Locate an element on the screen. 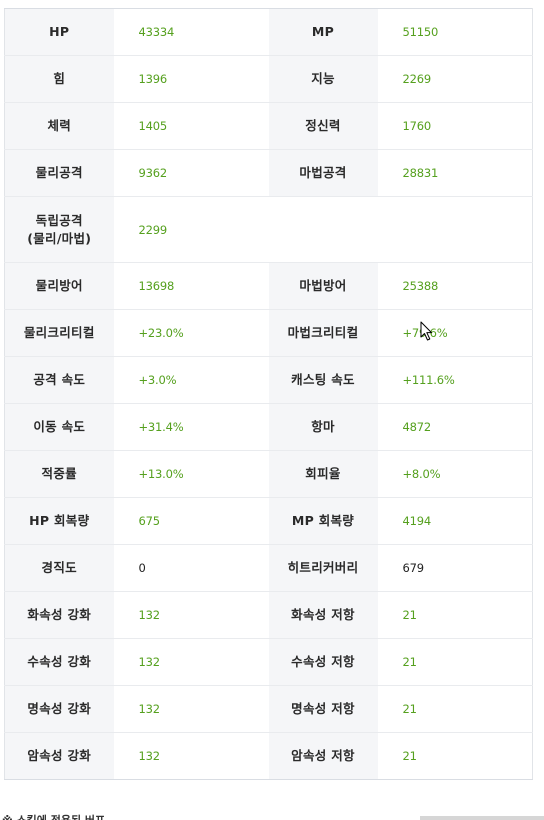 This screenshot has height=820, width=544. stat-label-phys-def: 물리방어 is located at coordinates (59, 286).